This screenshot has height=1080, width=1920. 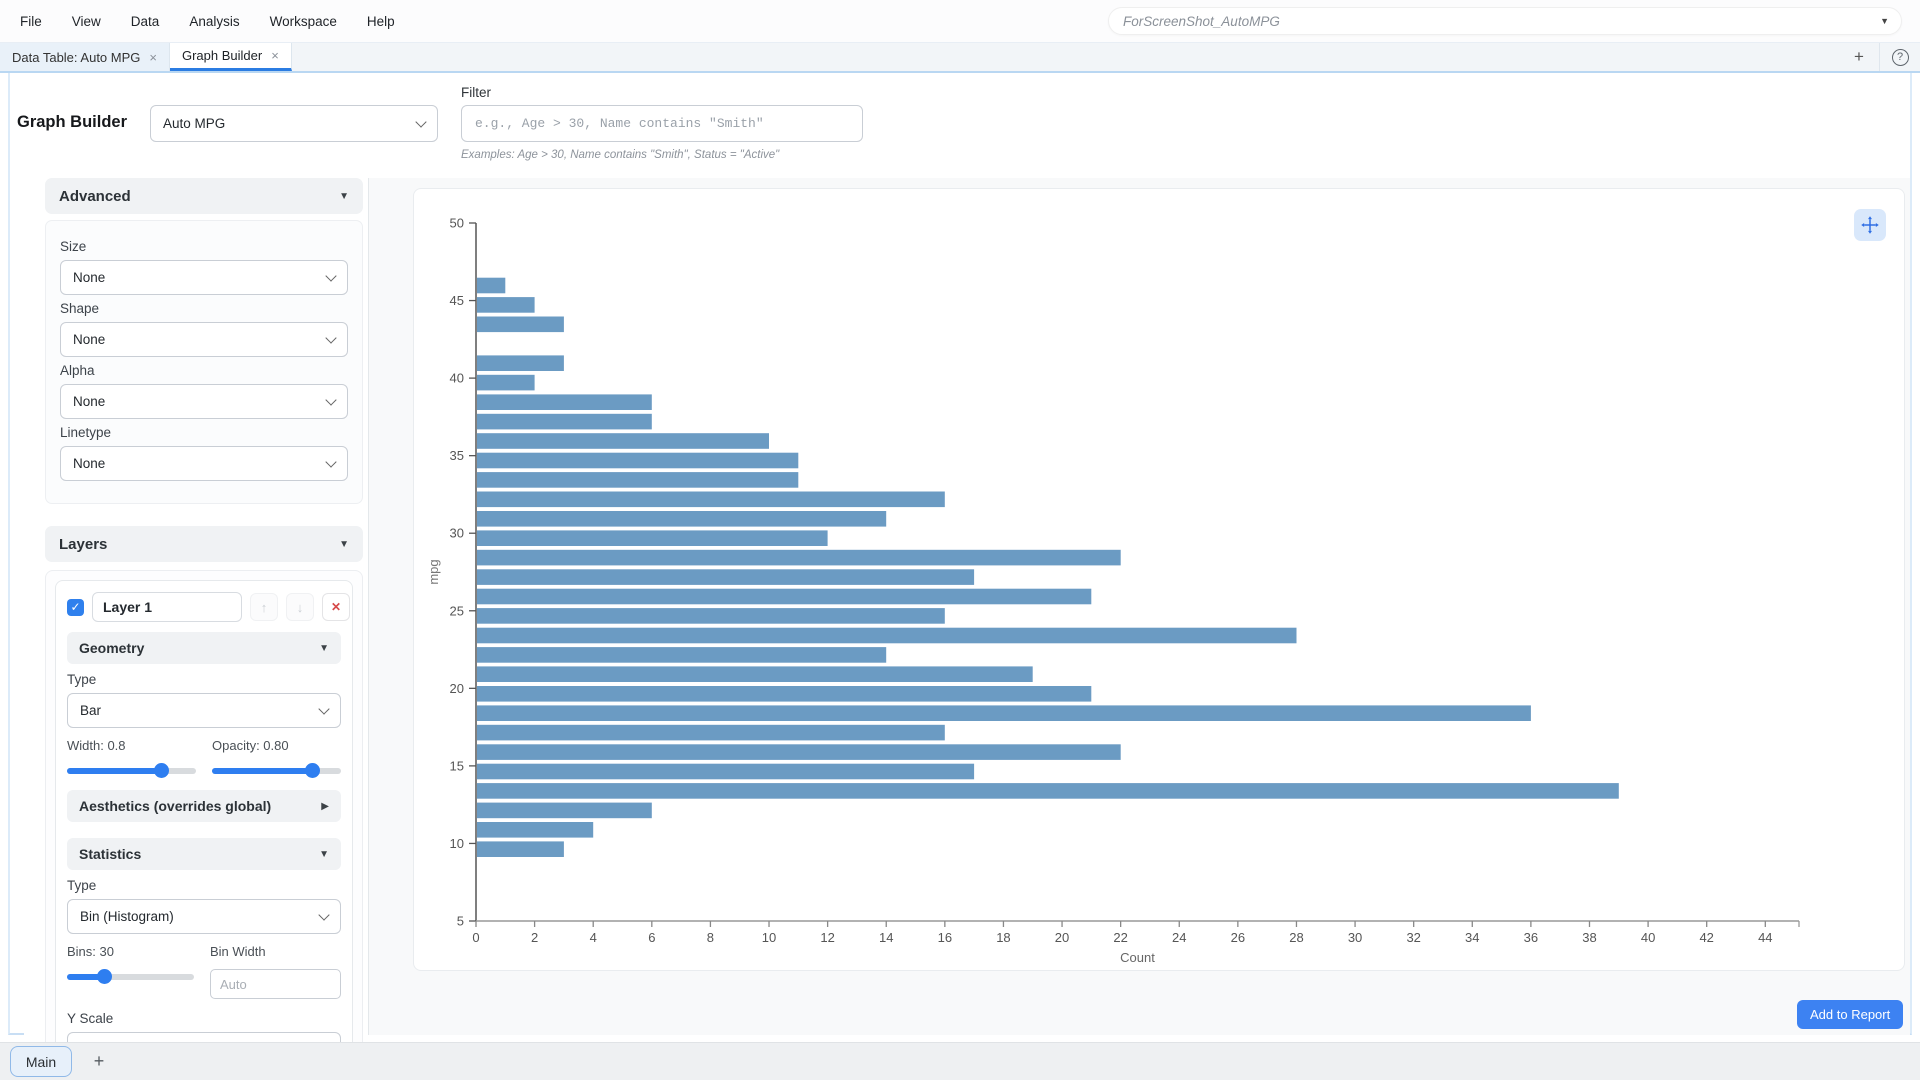 I want to click on bin-width-input, so click(x=275, y=984).